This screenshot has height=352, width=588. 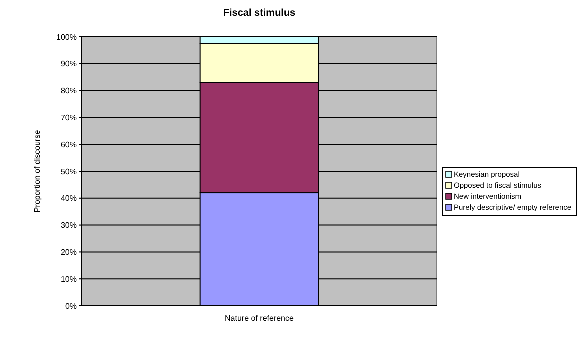 I want to click on y-tick-label: 40%, so click(x=68, y=199).